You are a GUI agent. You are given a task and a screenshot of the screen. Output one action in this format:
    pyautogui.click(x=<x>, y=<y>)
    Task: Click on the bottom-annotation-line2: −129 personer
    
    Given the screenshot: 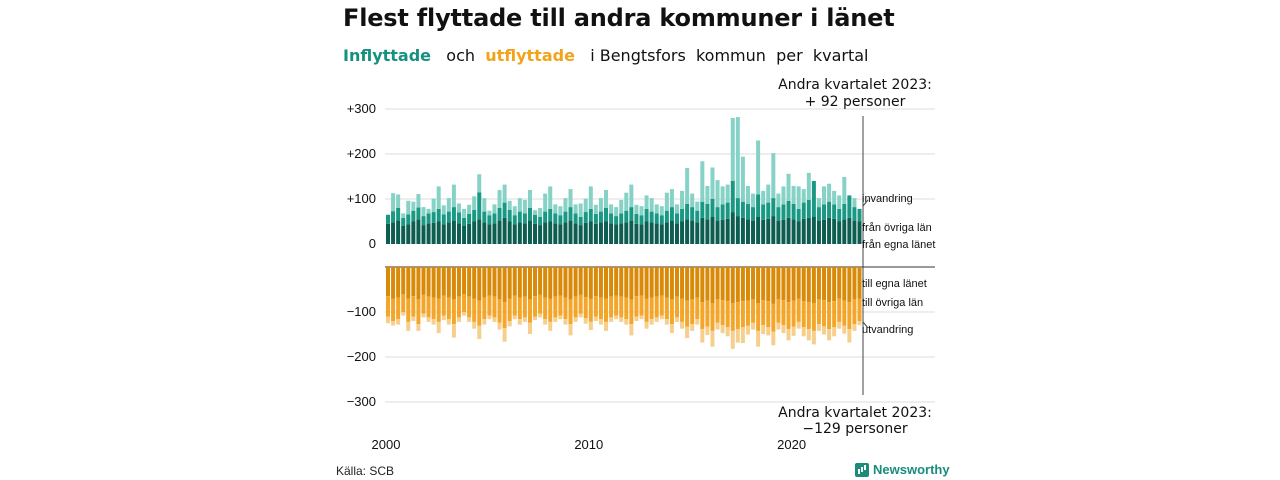 What is the action you would take?
    pyautogui.click(x=855, y=429)
    